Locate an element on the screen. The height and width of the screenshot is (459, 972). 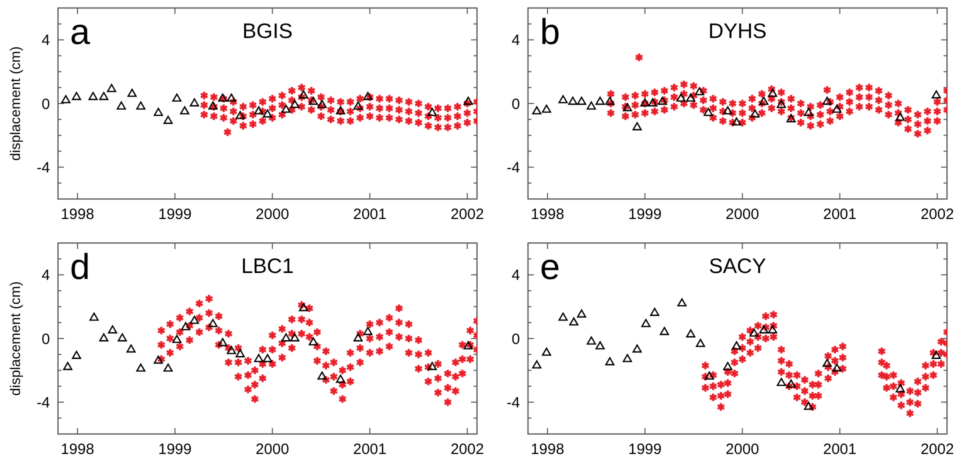
text: BGIS is located at coordinates (267, 31).